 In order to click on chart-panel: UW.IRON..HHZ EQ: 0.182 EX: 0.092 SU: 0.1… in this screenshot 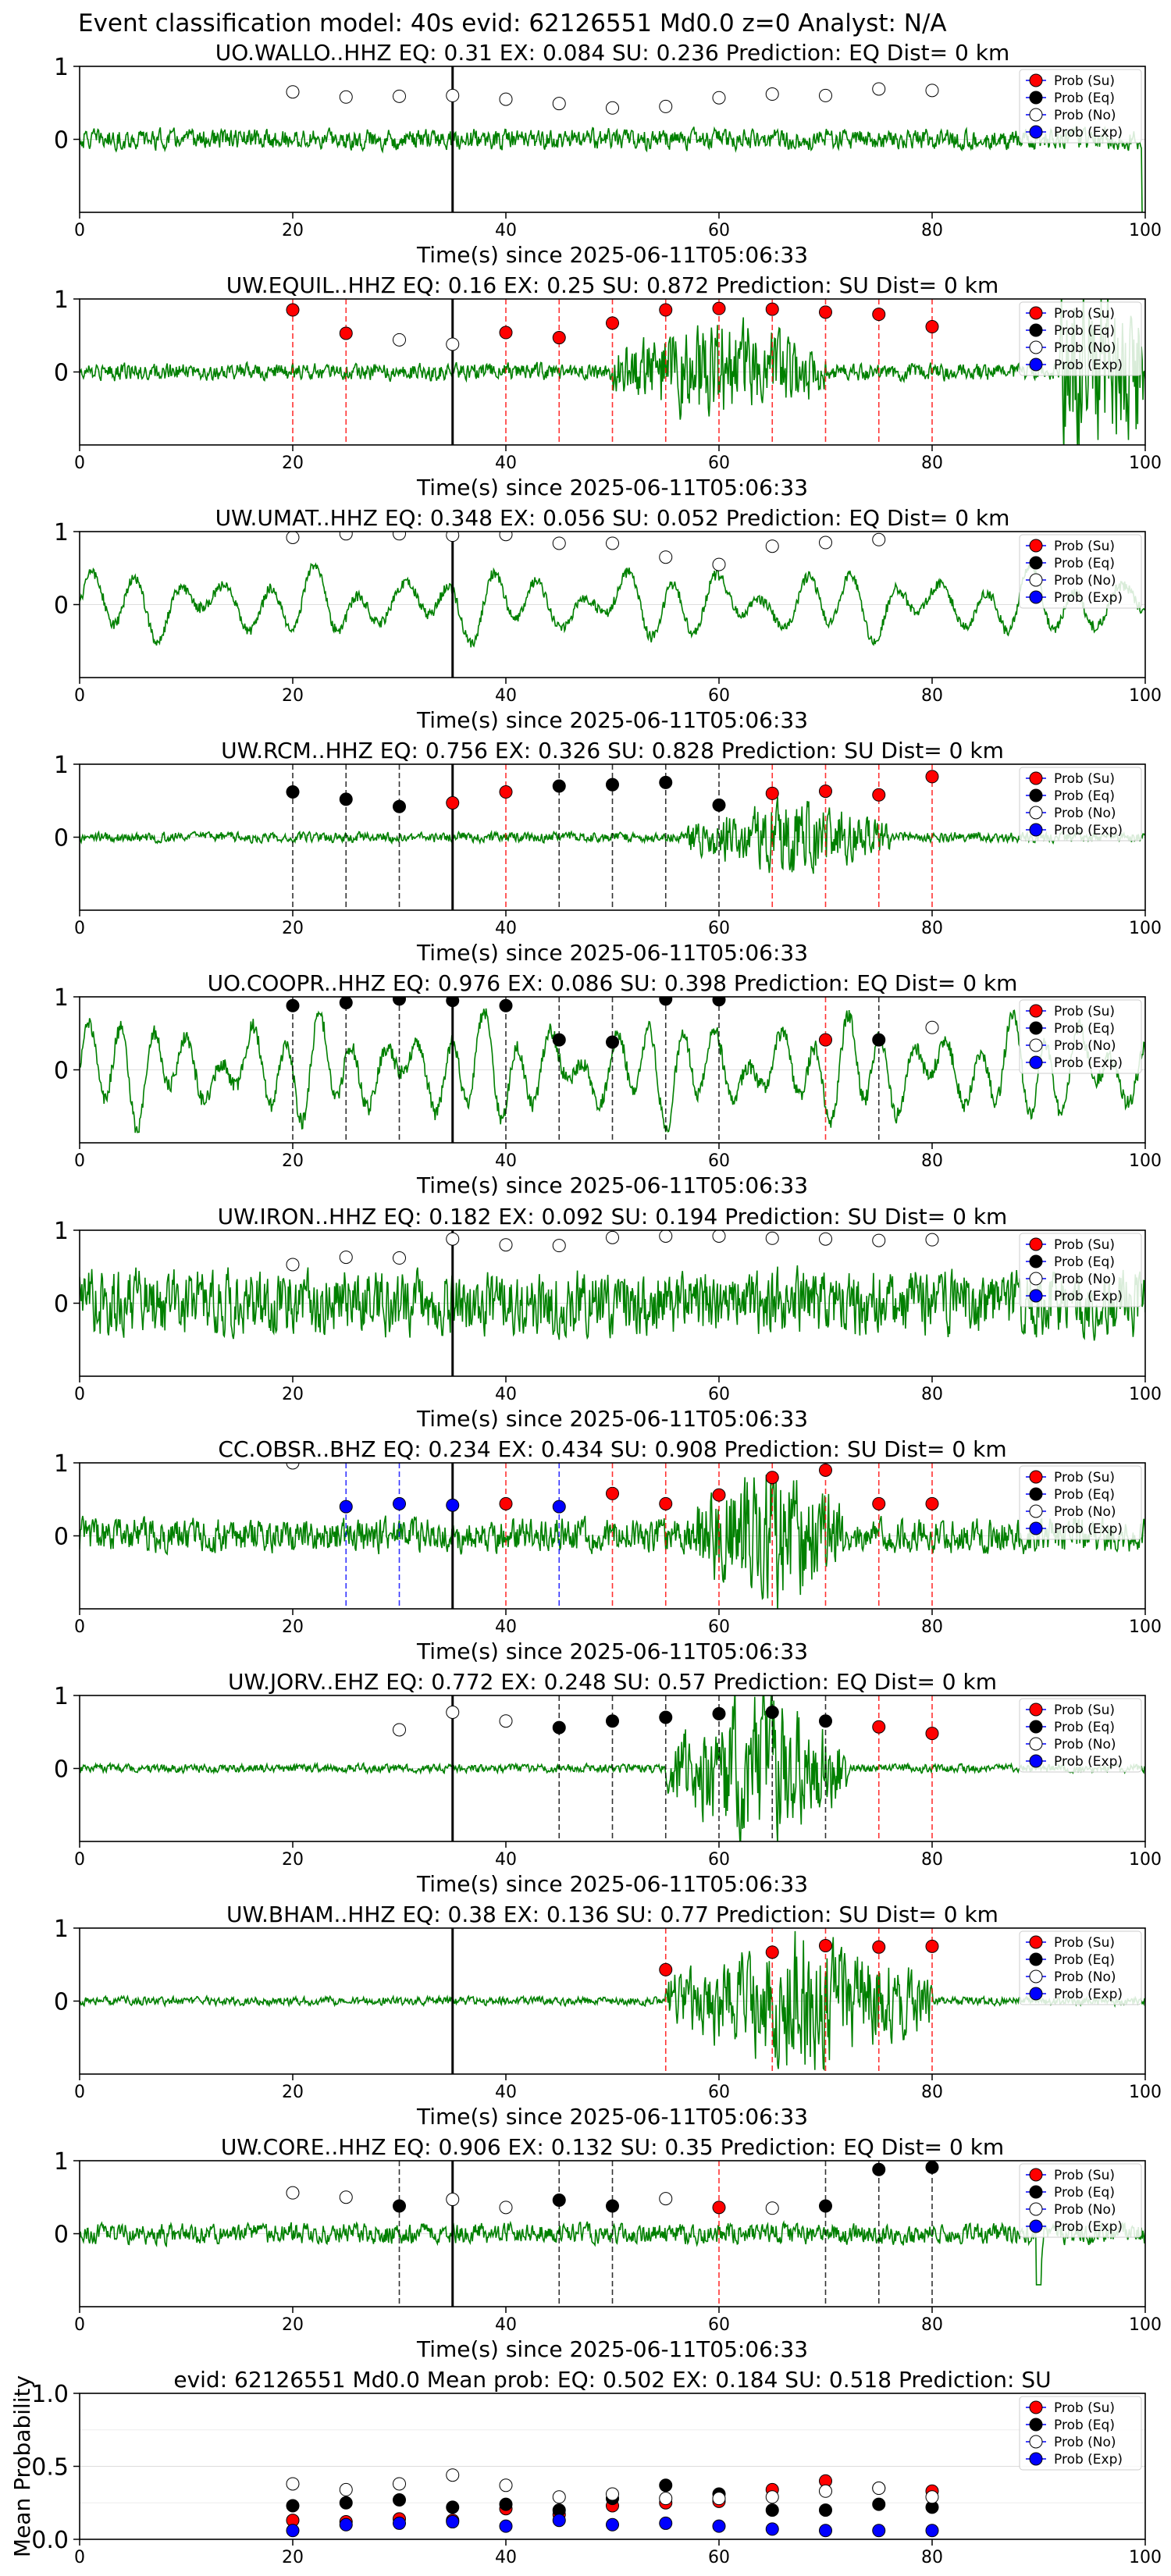, I will do `click(608, 1318)`.